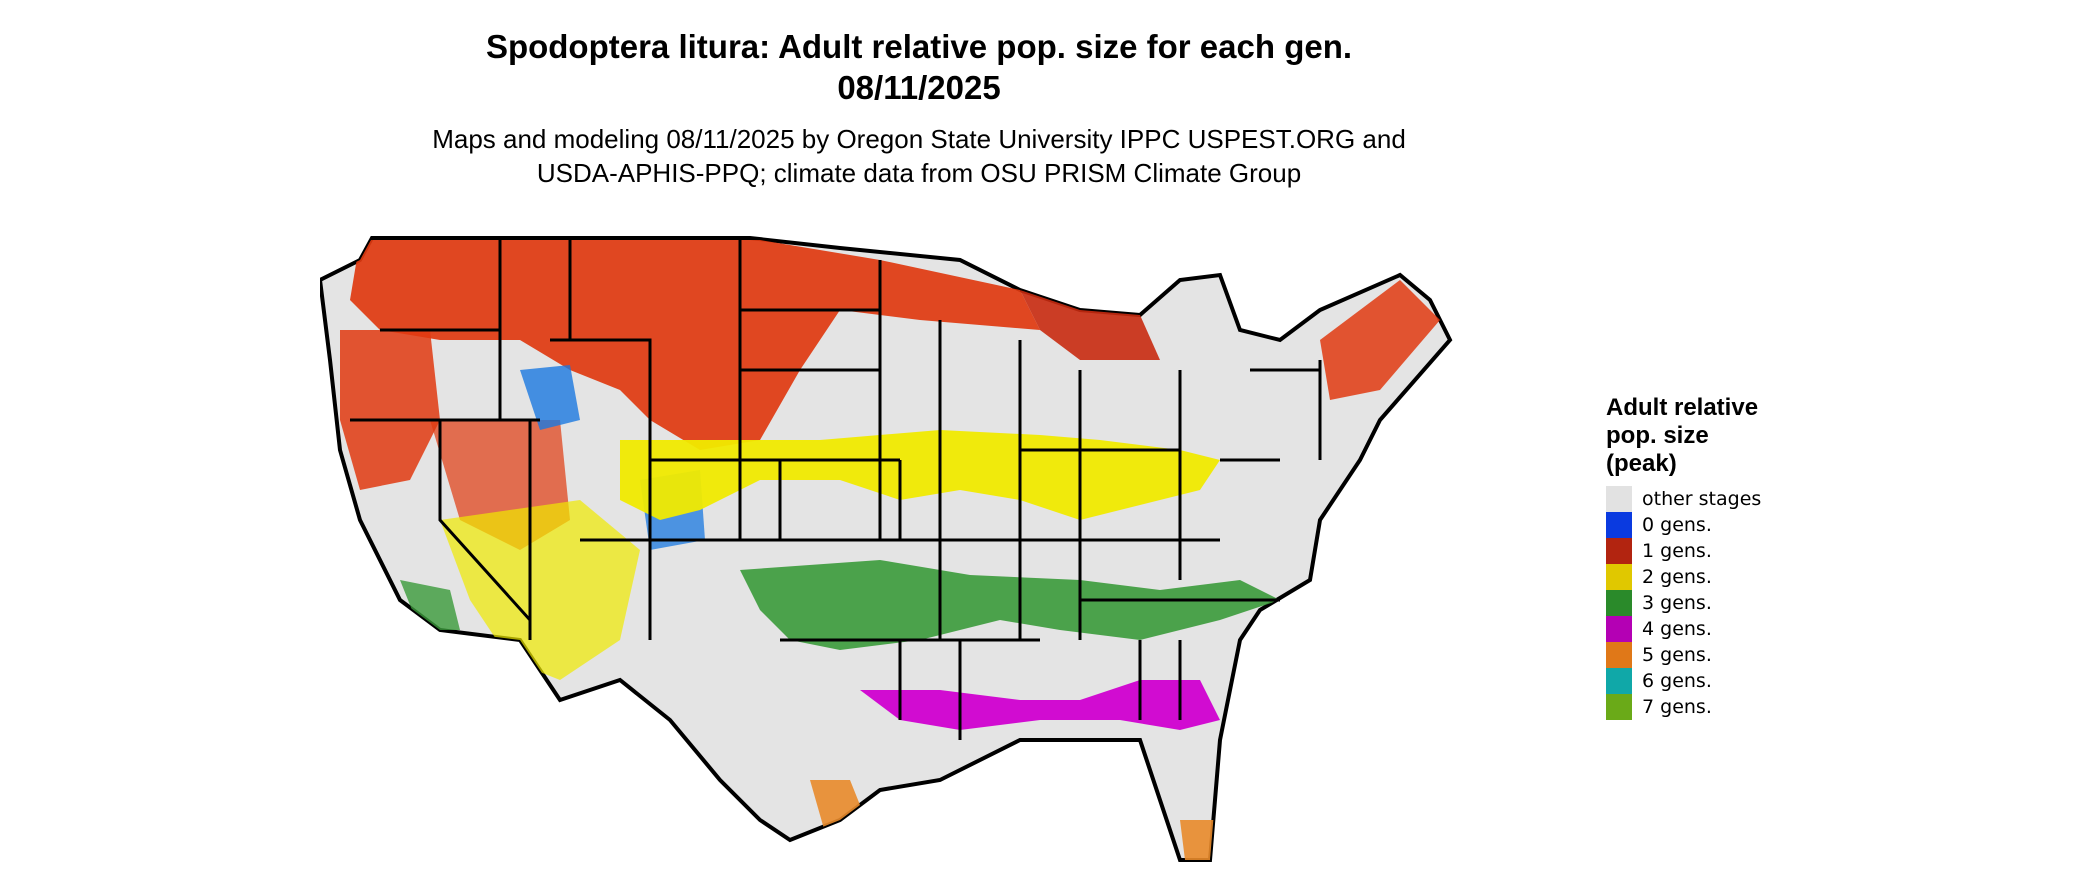 The width and height of the screenshot is (2100, 892). What do you see at coordinates (1641, 463) in the screenshot?
I see `legend-title-line-3: (peak)` at bounding box center [1641, 463].